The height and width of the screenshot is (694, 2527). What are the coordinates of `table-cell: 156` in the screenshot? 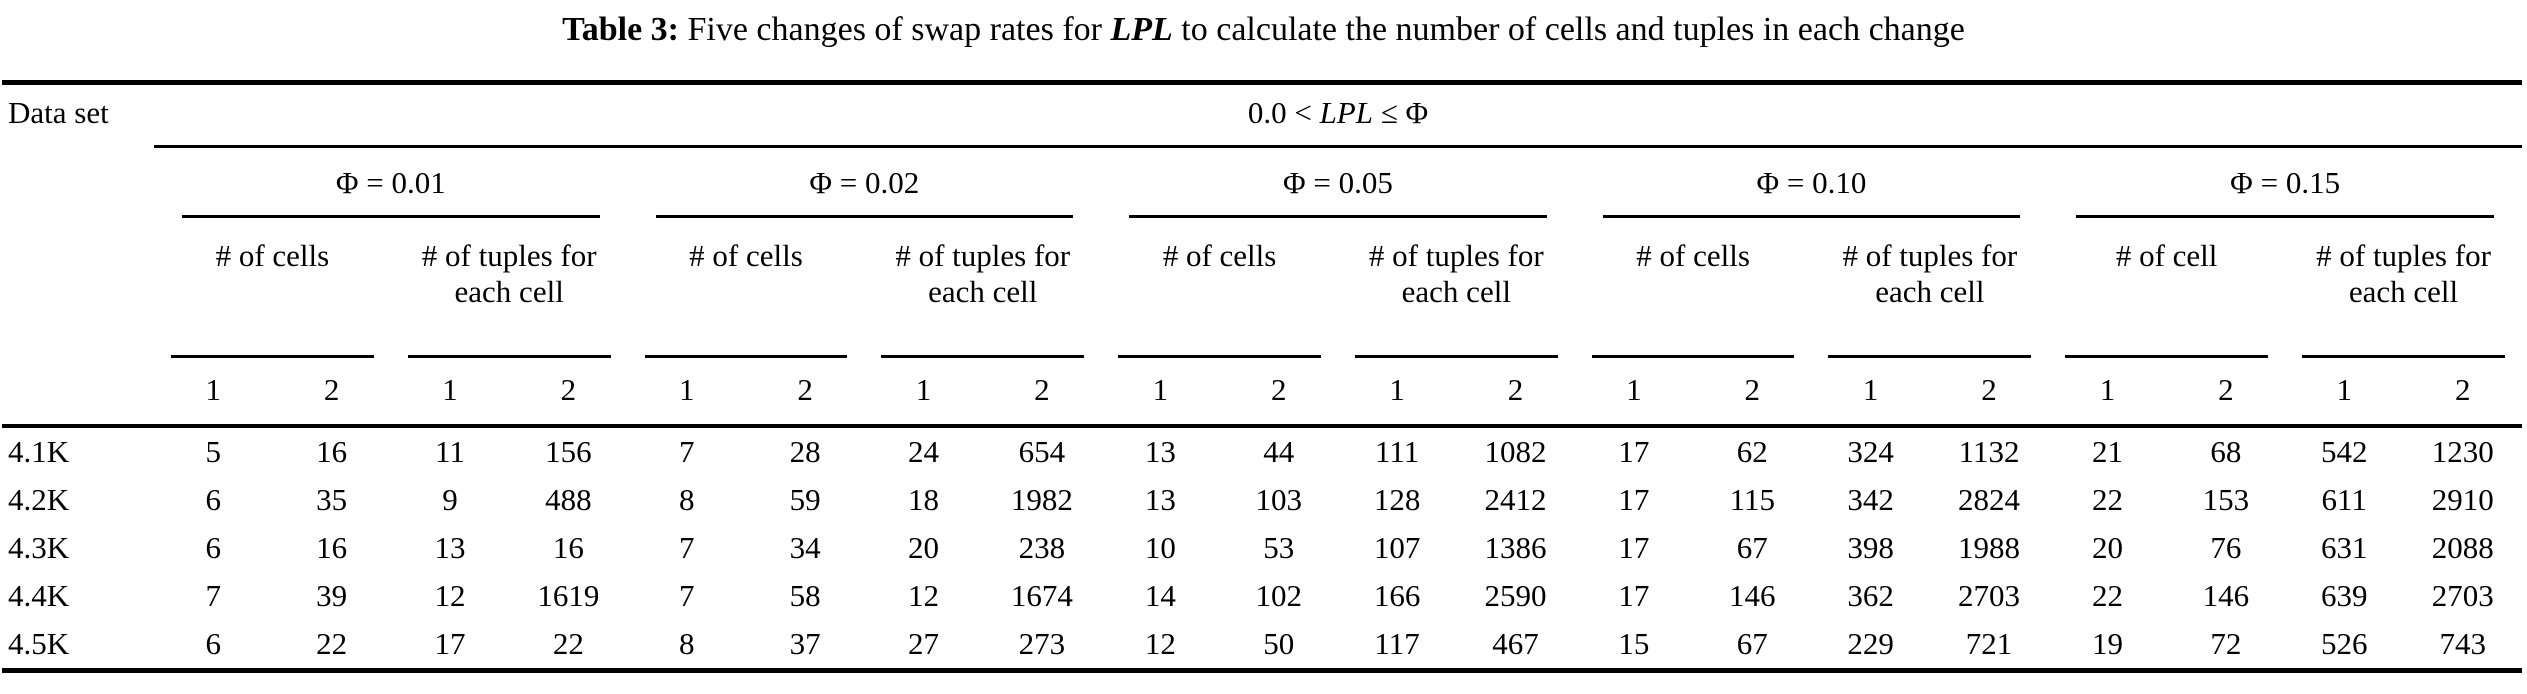 It's located at (568, 451).